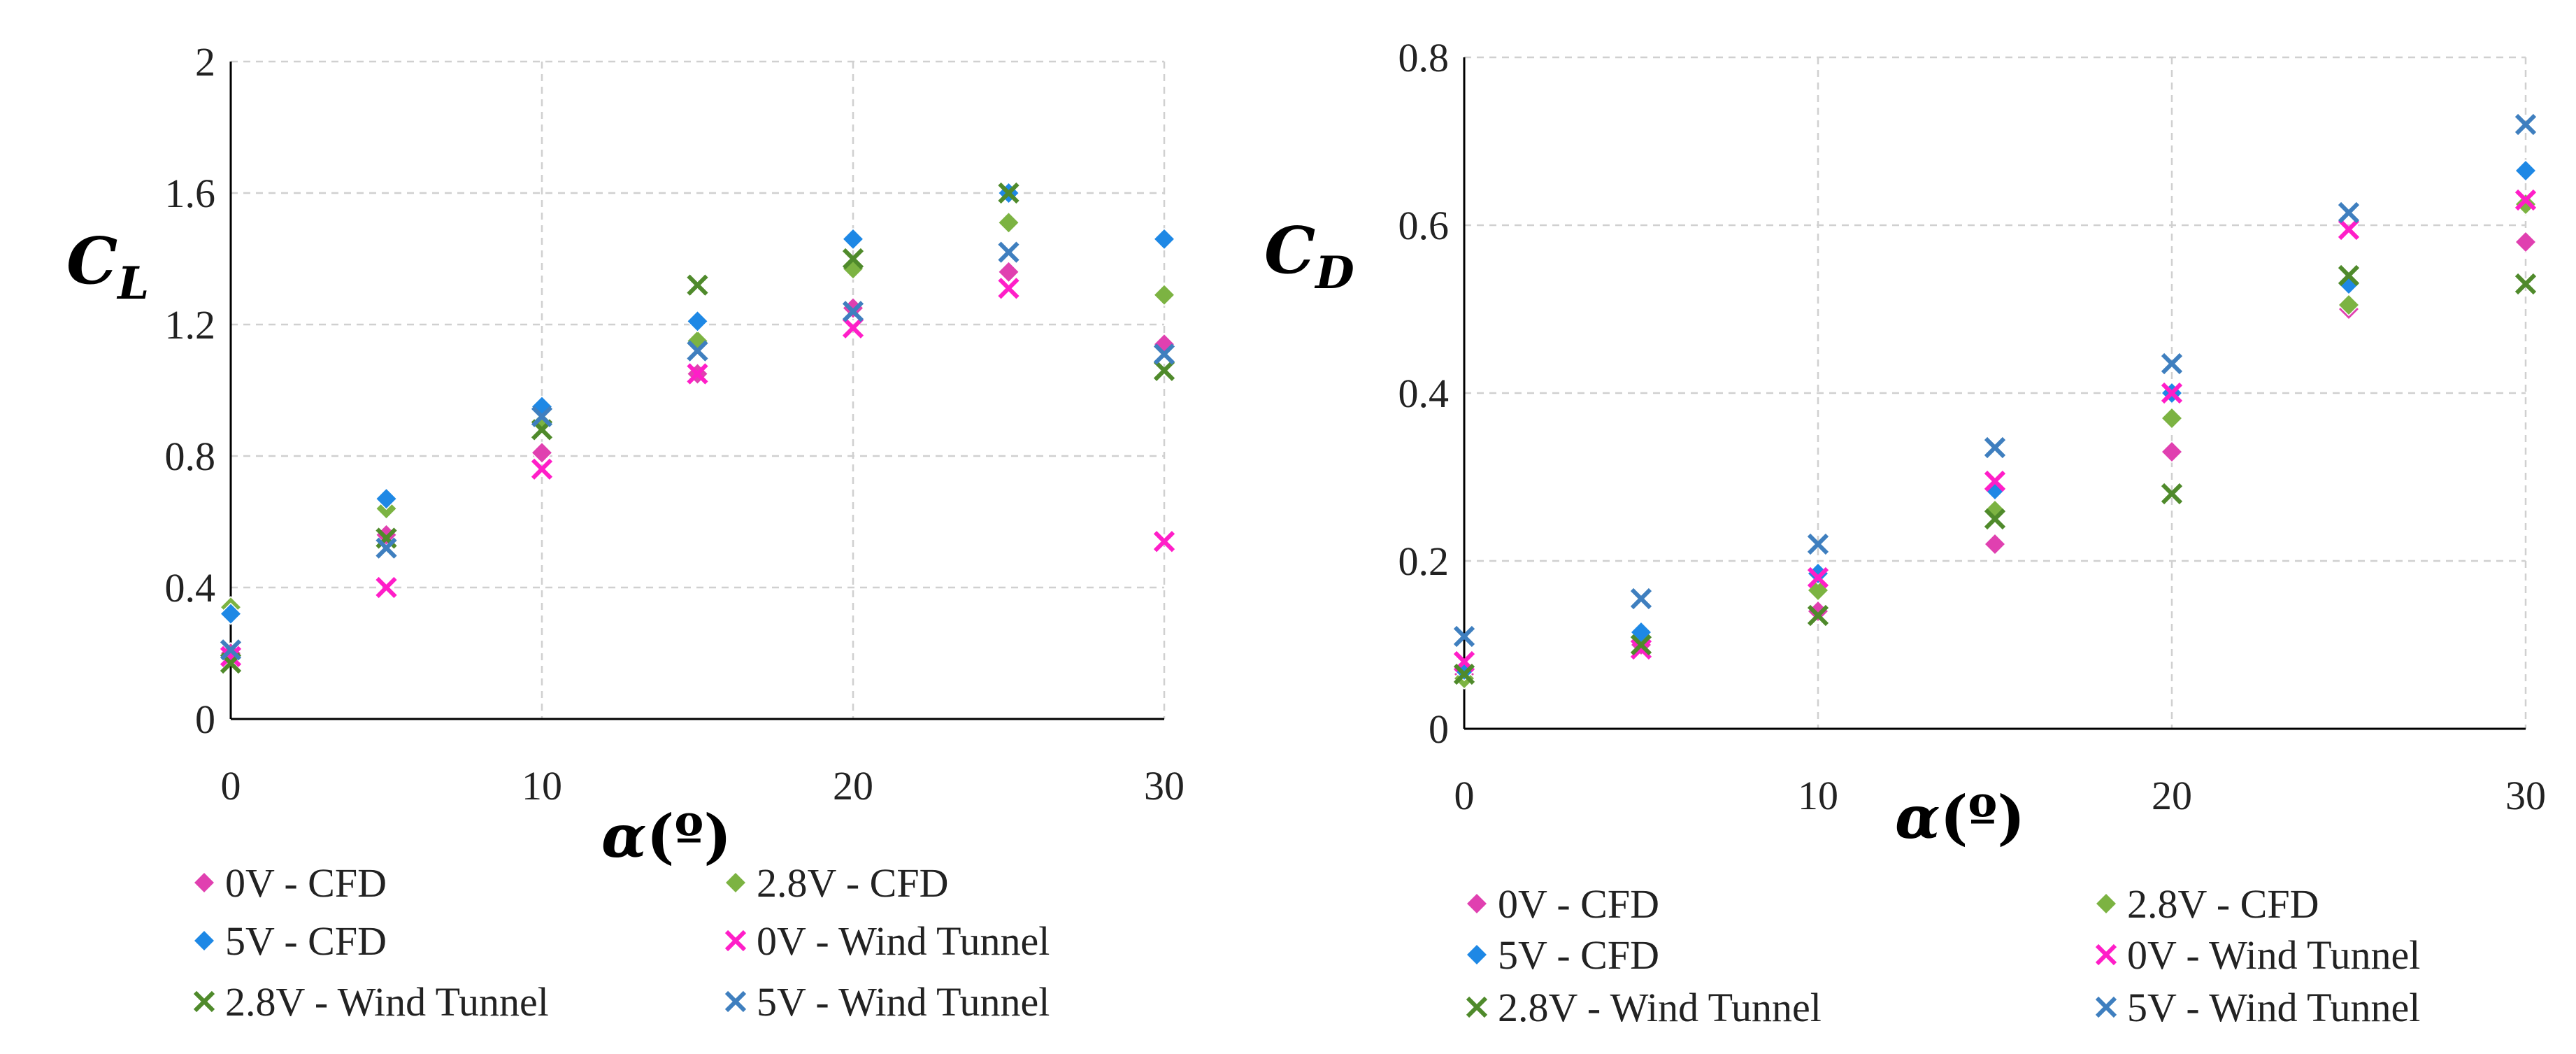  I want to click on x-axis-title-symbol: α, so click(624, 836).